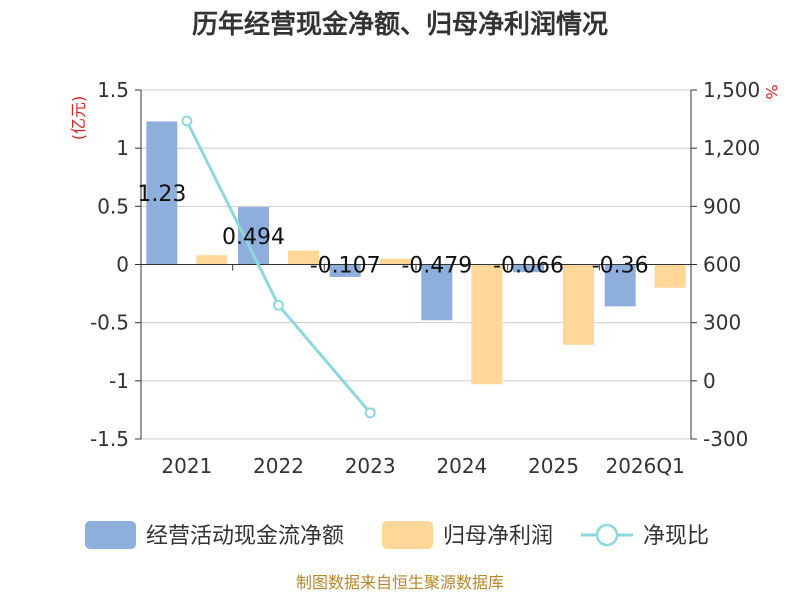 The height and width of the screenshot is (600, 800). Describe the element at coordinates (78, 118) in the screenshot. I see `left-axis-unit: (亿元)` at that location.